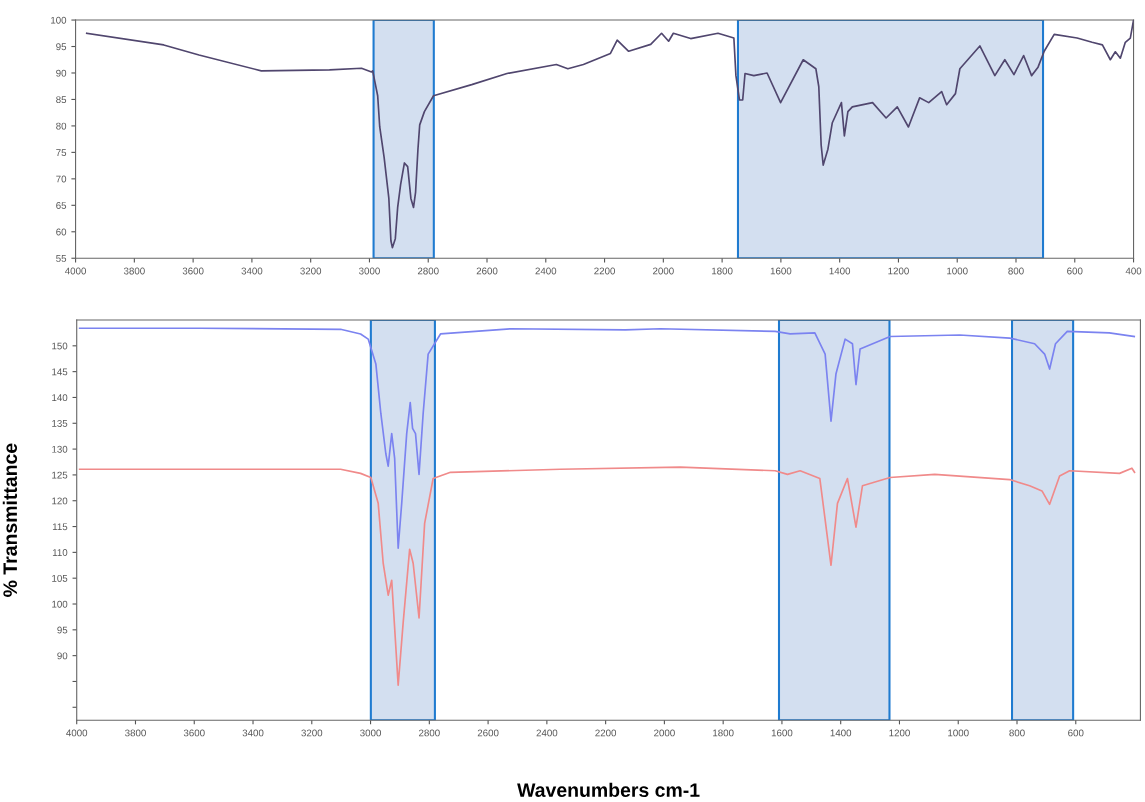 The image size is (1145, 802). I want to click on y-tick-label: 60, so click(61, 232).